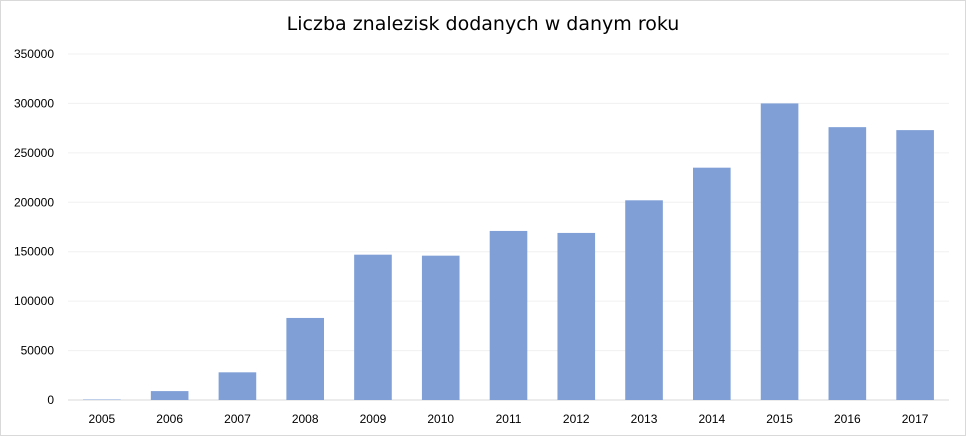 The height and width of the screenshot is (436, 966). Describe the element at coordinates (50, 400) in the screenshot. I see `y-tick-label: 0` at that location.